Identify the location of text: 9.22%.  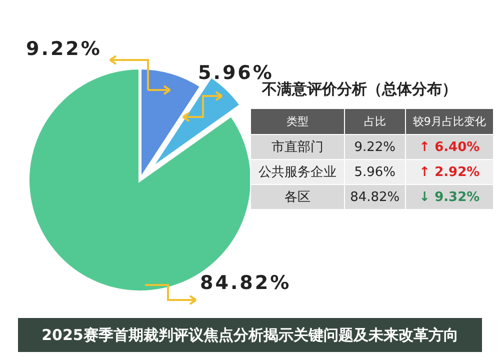
(375, 147).